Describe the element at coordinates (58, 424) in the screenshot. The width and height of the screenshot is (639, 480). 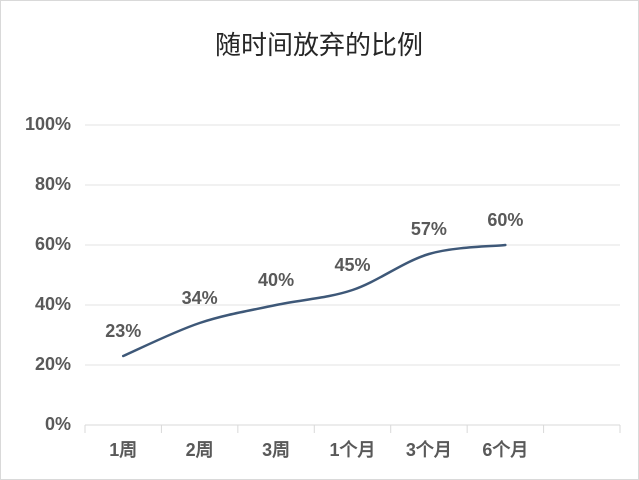
I see `y-tick-label: 0%` at that location.